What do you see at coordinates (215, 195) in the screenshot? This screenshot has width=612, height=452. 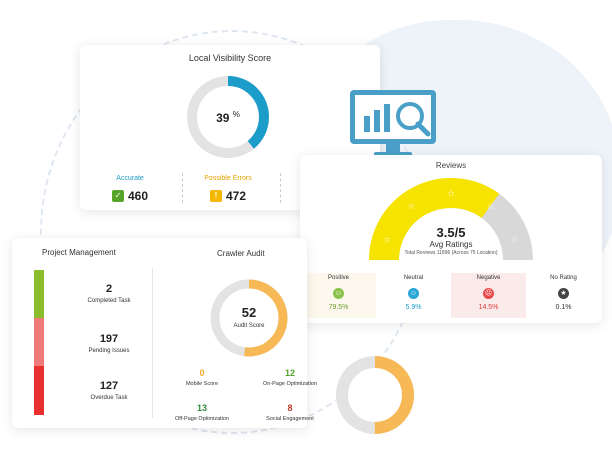 I see `warning-icon: !` at bounding box center [215, 195].